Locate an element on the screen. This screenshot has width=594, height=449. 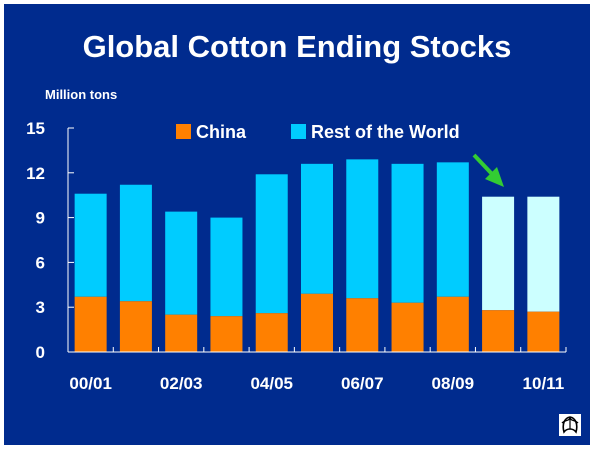
legend-label: China is located at coordinates (221, 132).